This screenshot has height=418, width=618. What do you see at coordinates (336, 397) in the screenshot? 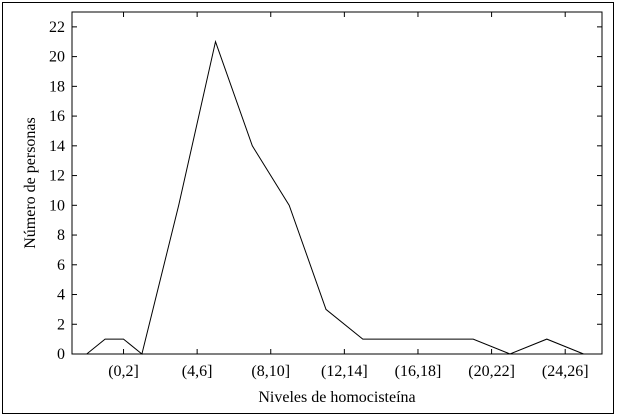
I see `x-axis-title: Niveles de homocisteína` at bounding box center [336, 397].